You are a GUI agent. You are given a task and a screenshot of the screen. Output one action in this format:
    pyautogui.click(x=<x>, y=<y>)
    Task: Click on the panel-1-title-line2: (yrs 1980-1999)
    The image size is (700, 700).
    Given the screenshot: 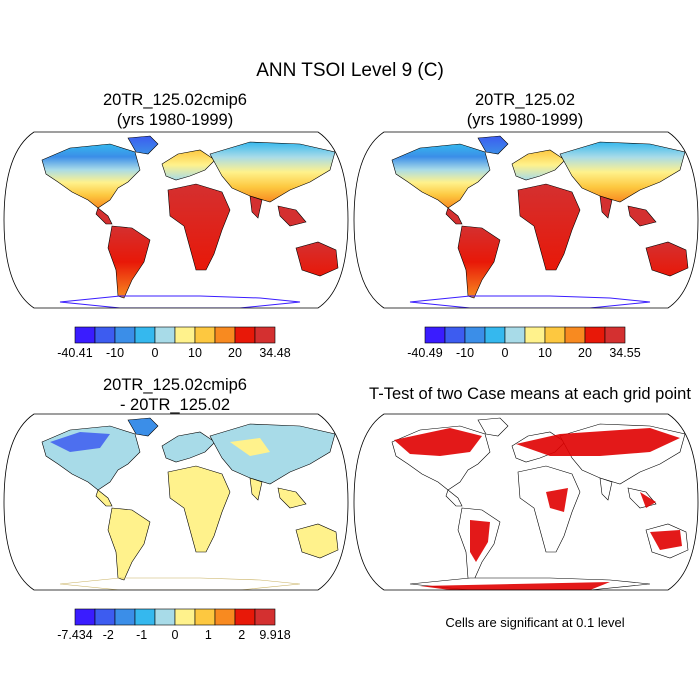 What is the action you would take?
    pyautogui.click(x=175, y=120)
    